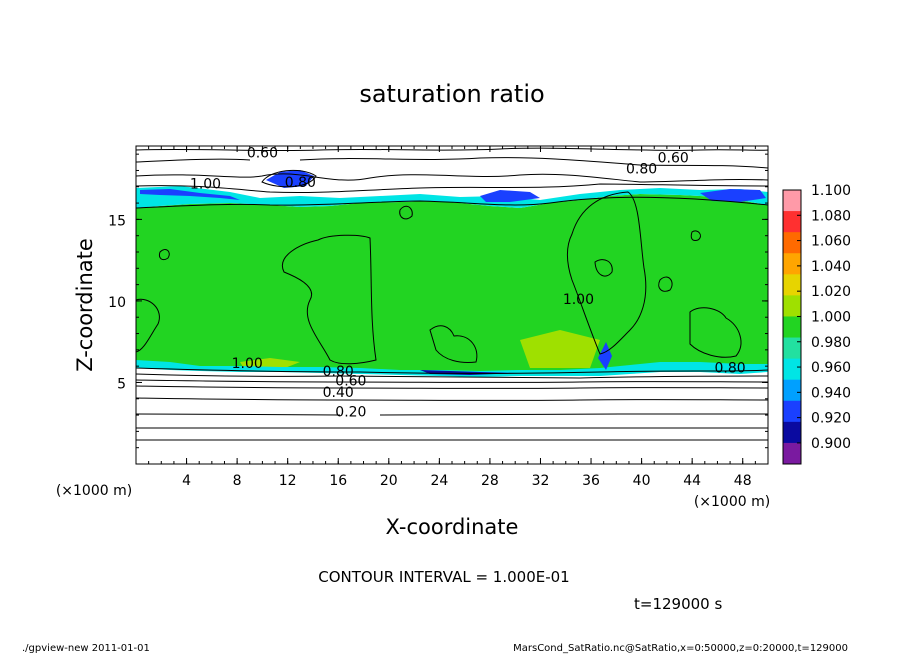 This screenshot has width=904, height=659. Describe the element at coordinates (831, 444) in the screenshot. I see `colorbar-tick-label: 0.900` at that location.